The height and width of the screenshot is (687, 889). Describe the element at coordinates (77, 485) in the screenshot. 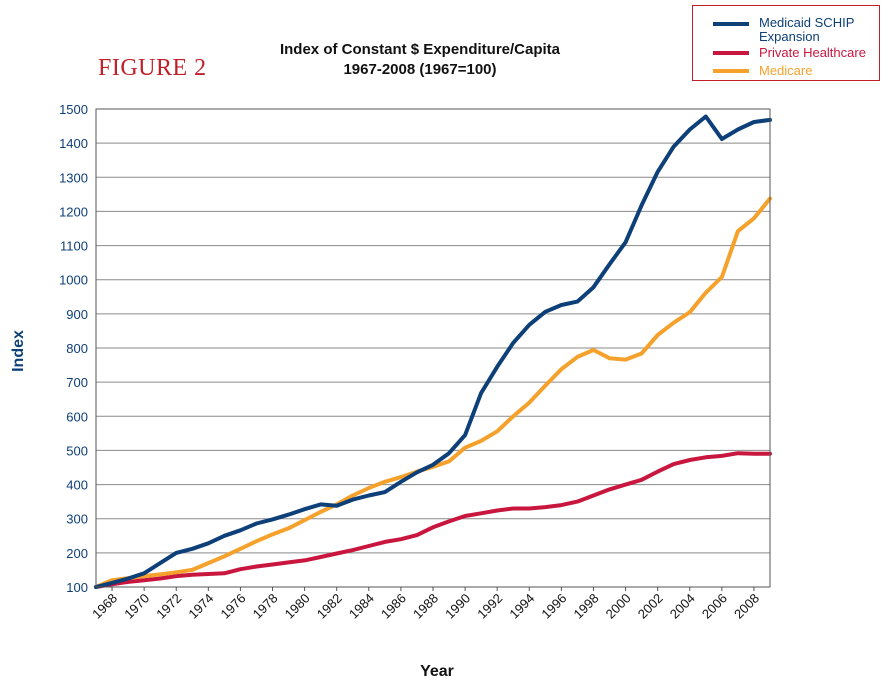

I see `y-tick-label: 400` at that location.